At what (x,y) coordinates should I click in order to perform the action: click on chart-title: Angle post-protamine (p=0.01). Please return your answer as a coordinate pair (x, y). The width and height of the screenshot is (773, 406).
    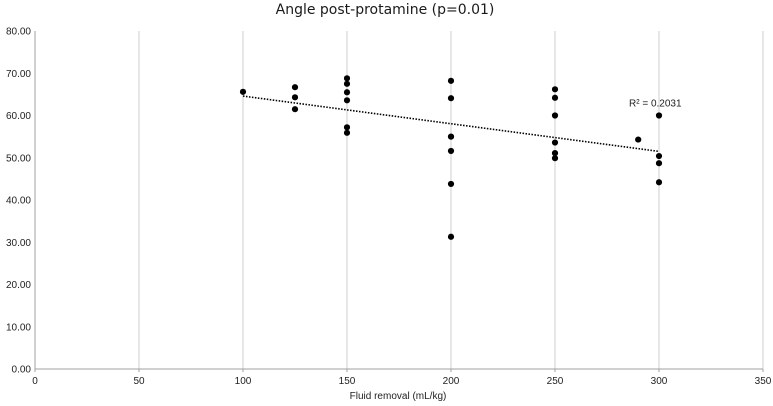
    Looking at the image, I should click on (385, 10).